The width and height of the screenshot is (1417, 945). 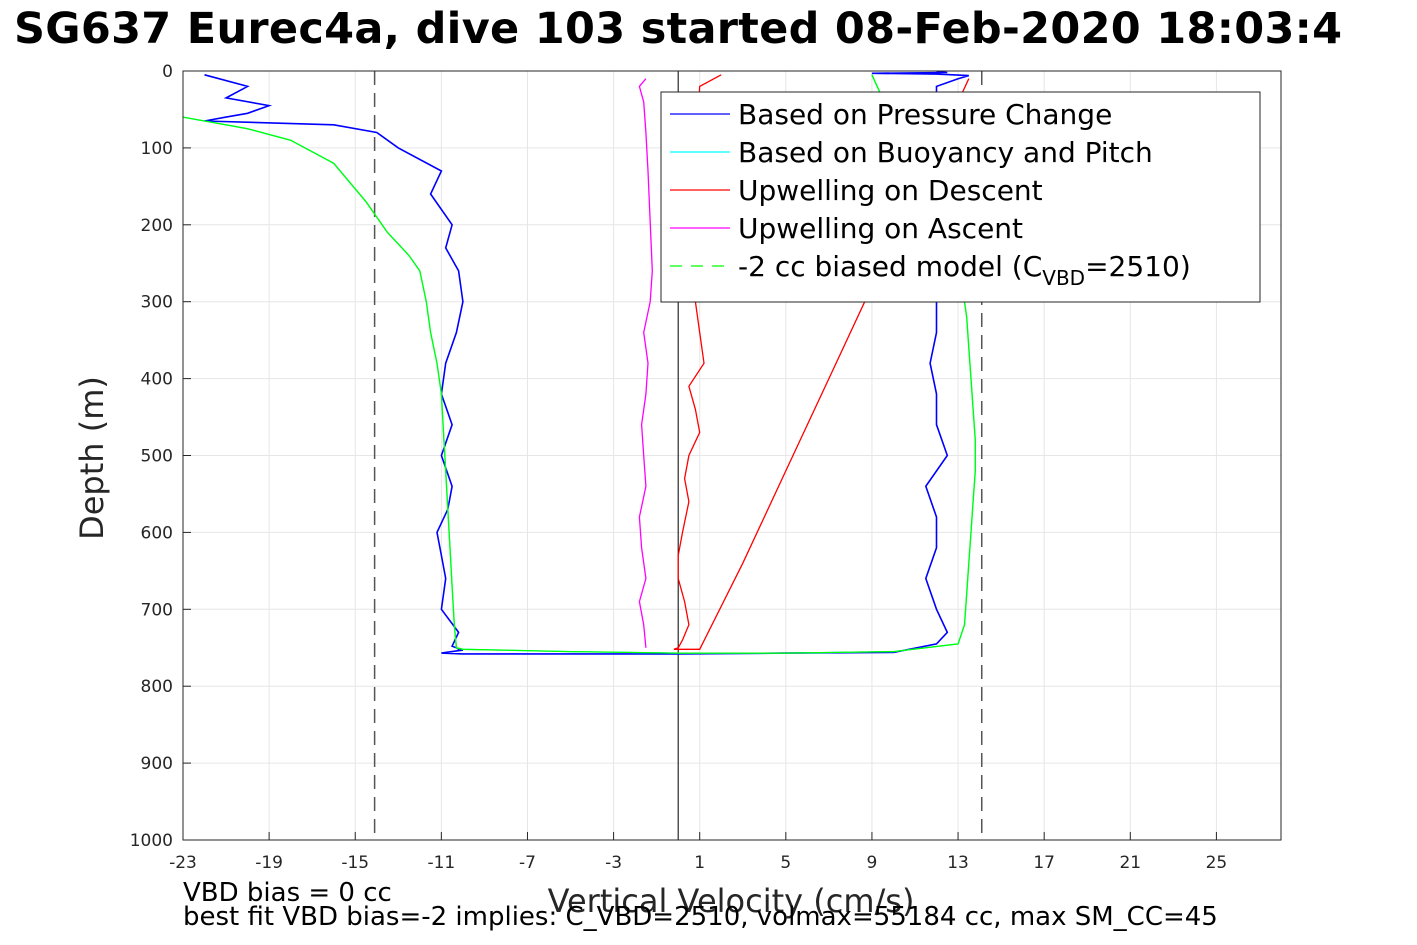 I want to click on x-tick-label: 1, so click(x=699, y=863).